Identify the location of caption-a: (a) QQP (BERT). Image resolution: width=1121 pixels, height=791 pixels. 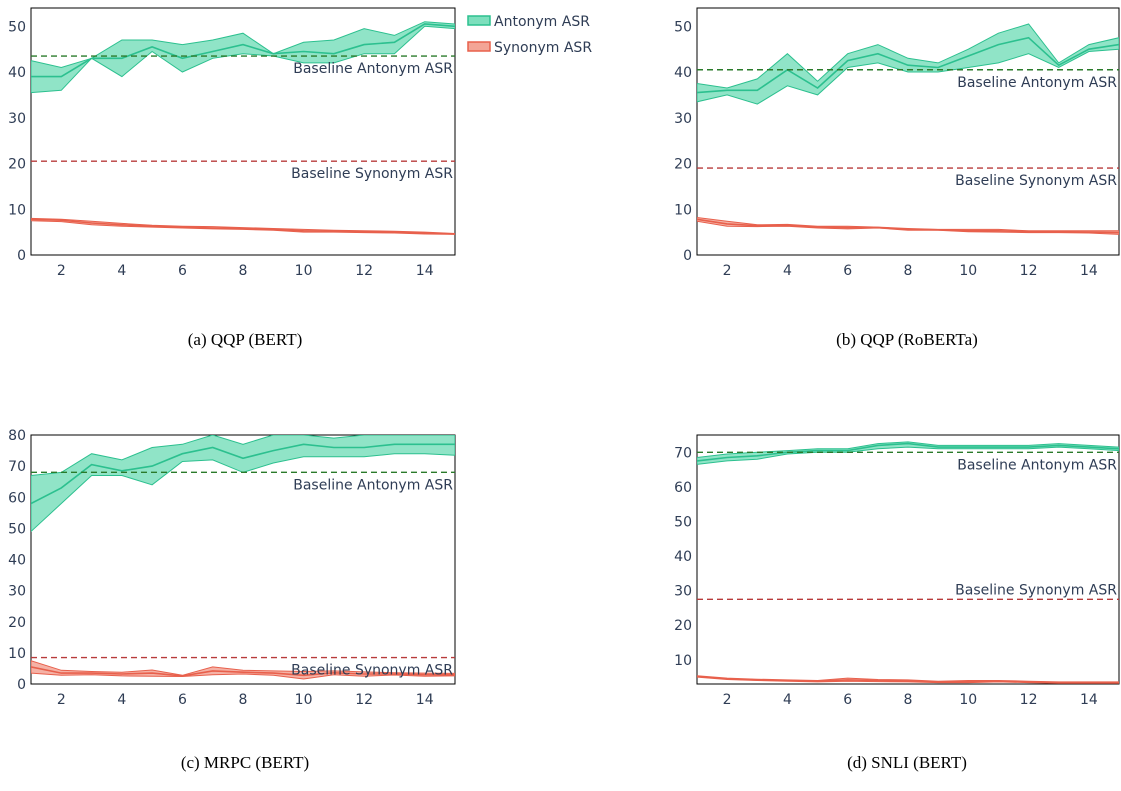
(245, 339).